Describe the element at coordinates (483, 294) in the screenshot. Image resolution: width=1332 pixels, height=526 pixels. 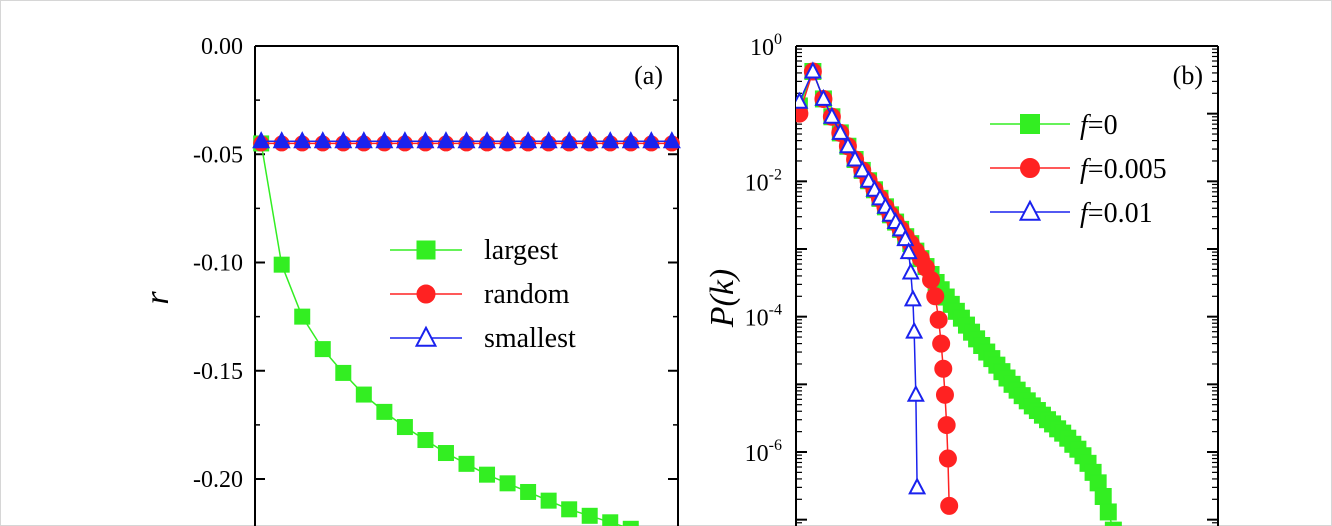
I see `panel-a-legend: largest random smallest` at that location.